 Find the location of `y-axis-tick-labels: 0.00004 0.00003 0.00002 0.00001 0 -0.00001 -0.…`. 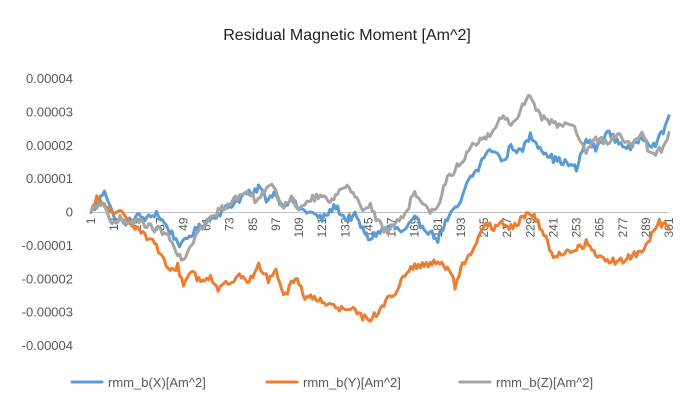

y-axis-tick-labels: 0.00004 0.00003 0.00002 0.00001 0 -0.00001 -0.… is located at coordinates (47, 212).